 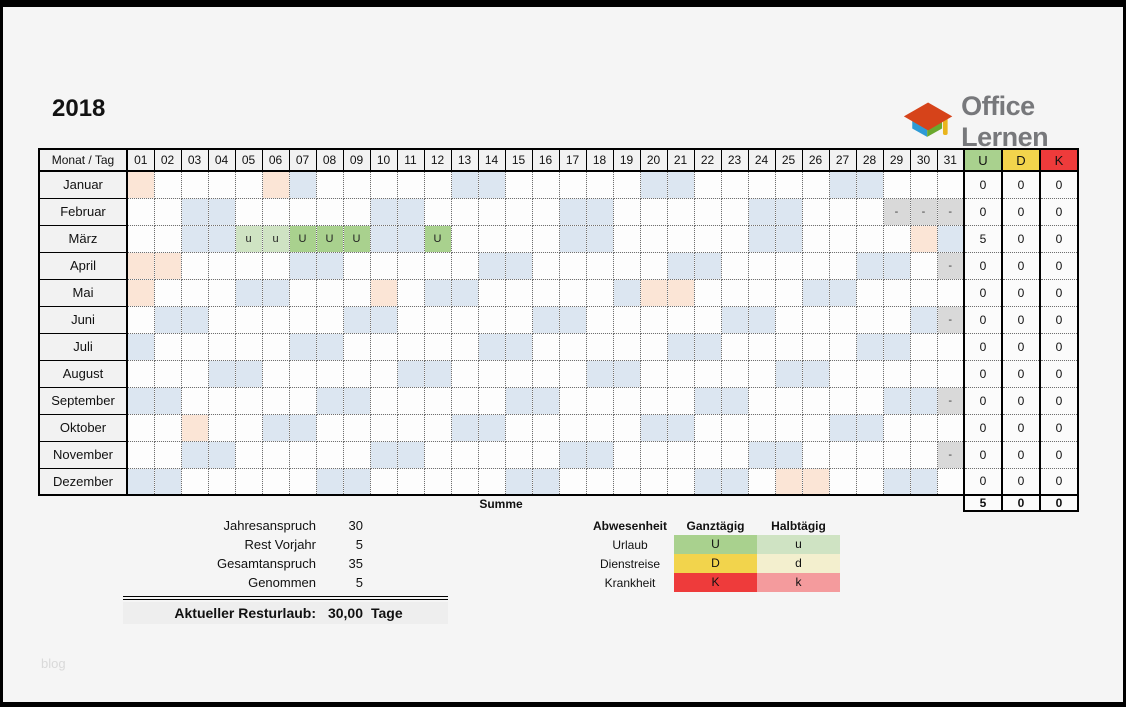 I want to click on day-cell: u, so click(x=248, y=238).